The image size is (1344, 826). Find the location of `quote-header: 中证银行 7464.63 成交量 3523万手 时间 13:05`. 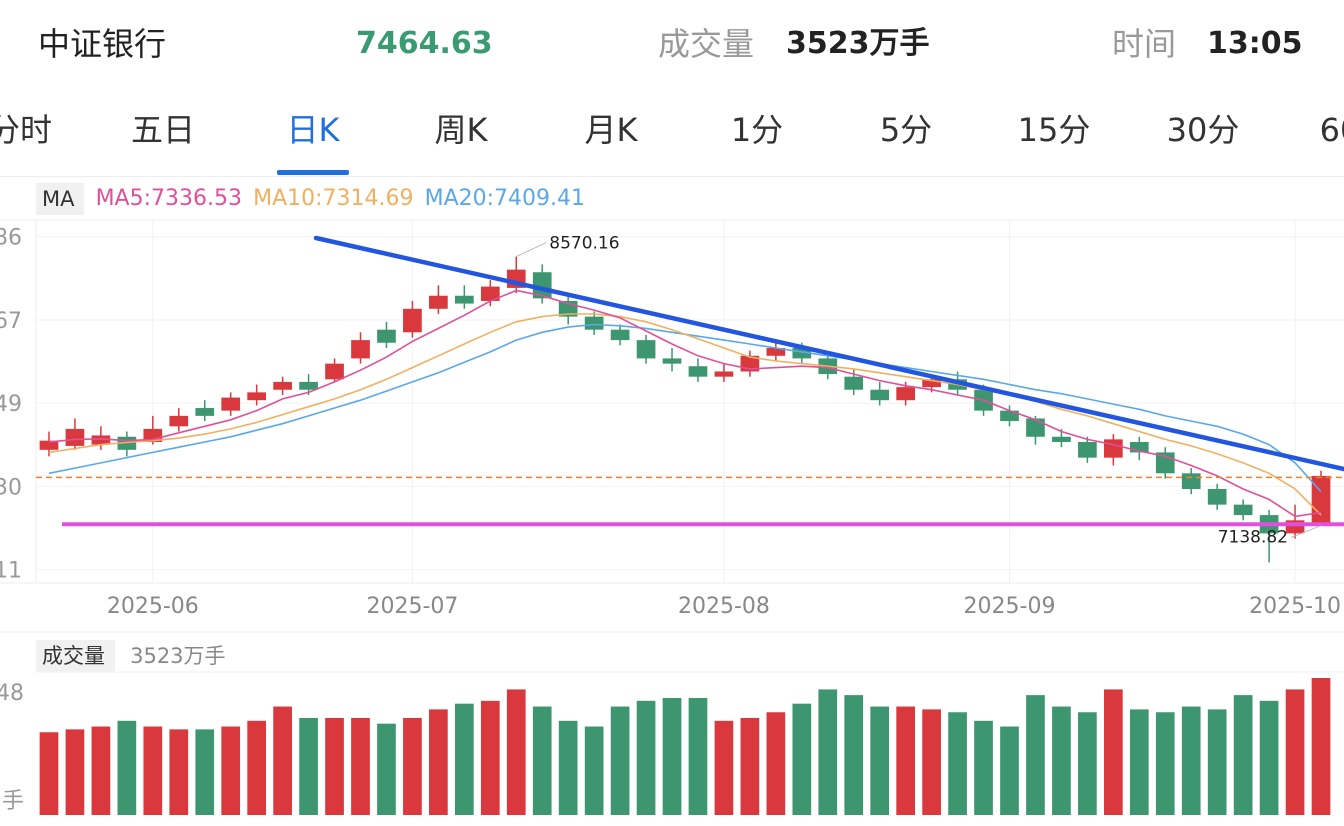

quote-header: 中证银行 7464.63 成交量 3523万手 时间 13:05 is located at coordinates (672, 44).